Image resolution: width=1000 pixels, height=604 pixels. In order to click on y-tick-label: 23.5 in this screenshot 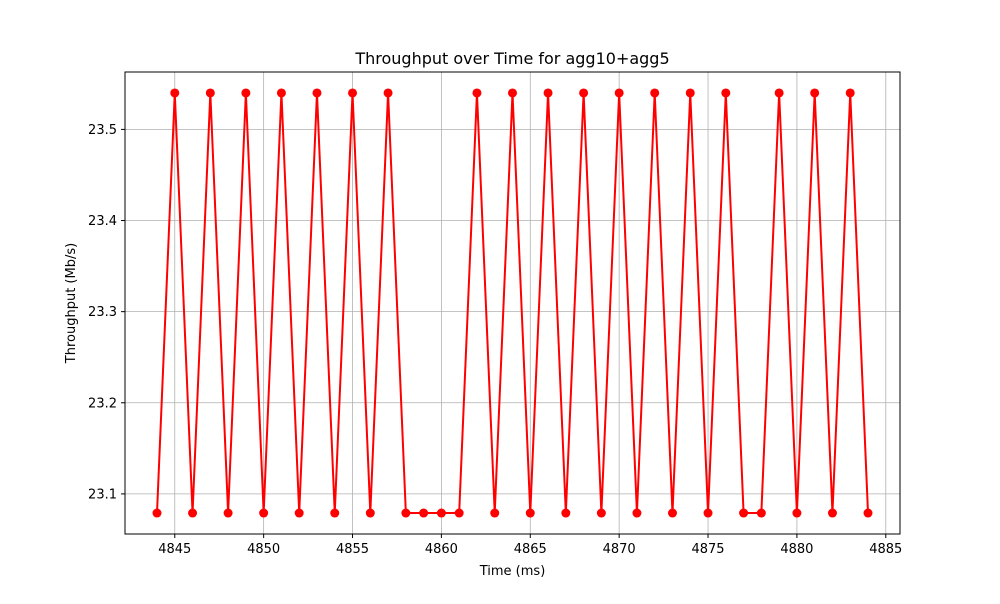, I will do `click(102, 130)`.